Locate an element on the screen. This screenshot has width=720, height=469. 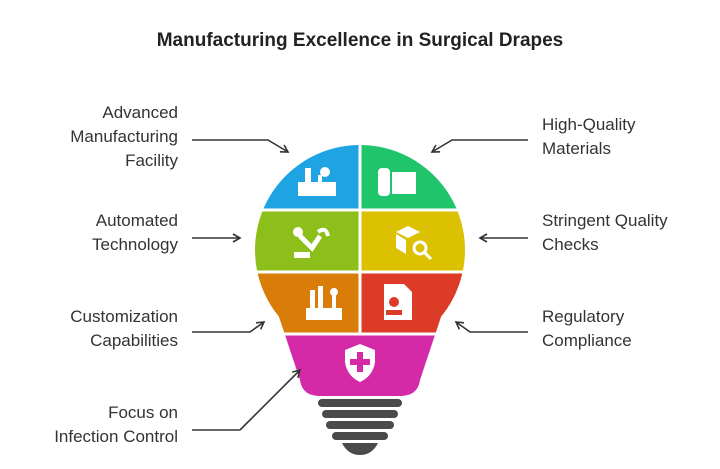
node-label: Customization Capabilities is located at coordinates (124, 328).